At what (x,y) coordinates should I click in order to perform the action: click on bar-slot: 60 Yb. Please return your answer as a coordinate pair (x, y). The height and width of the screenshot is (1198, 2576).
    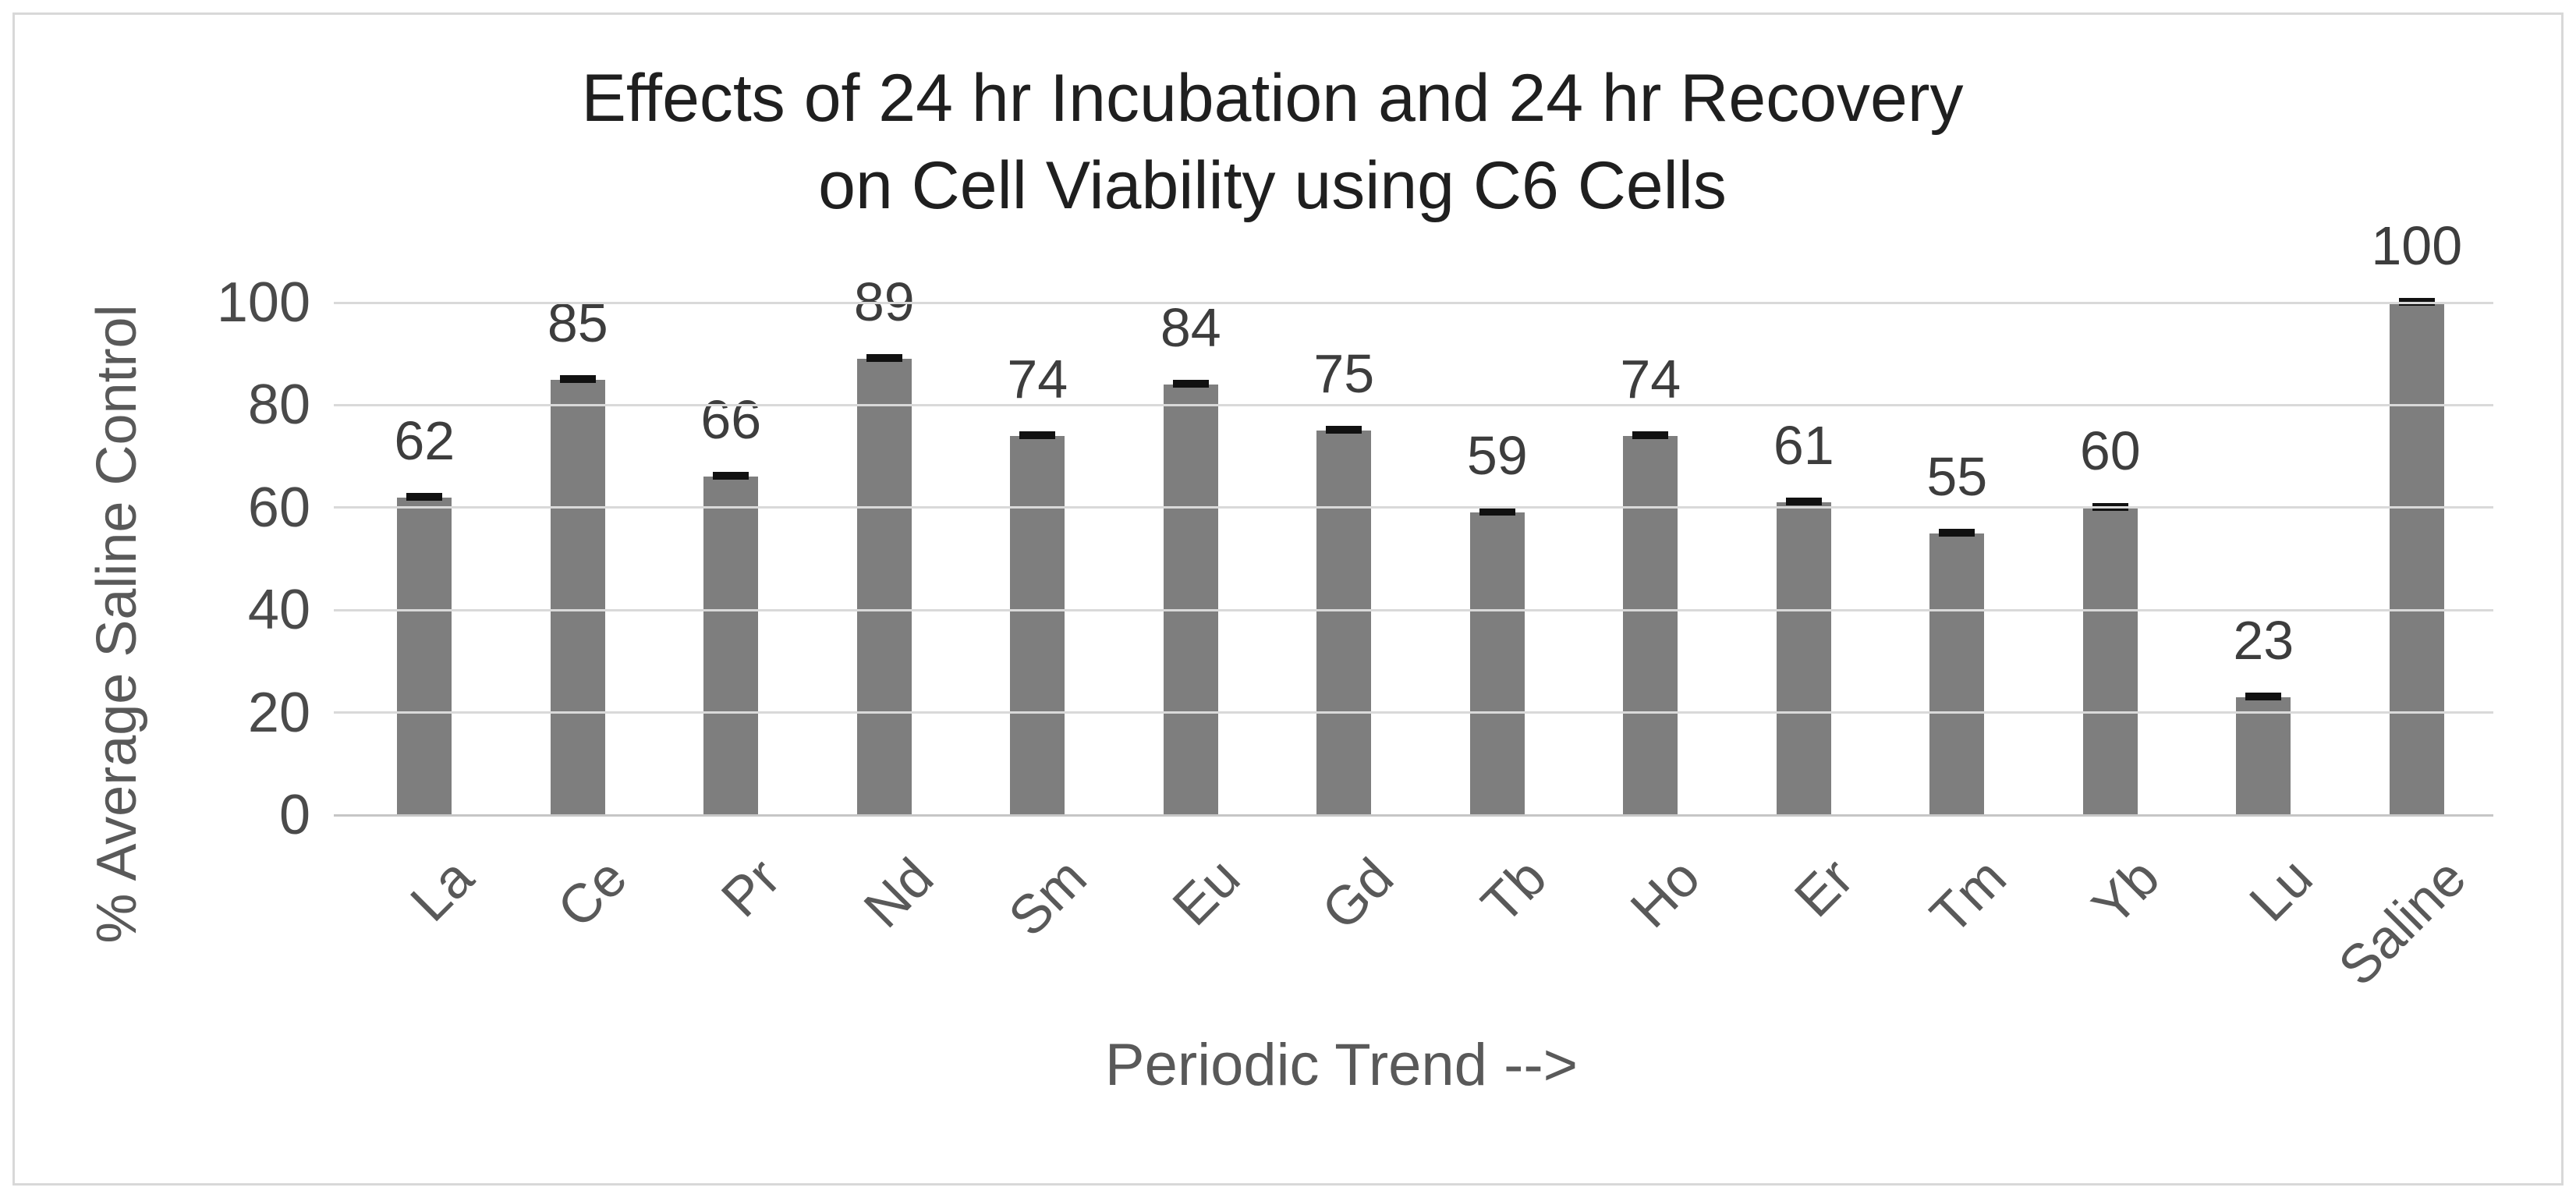
    Looking at the image, I should click on (2111, 620).